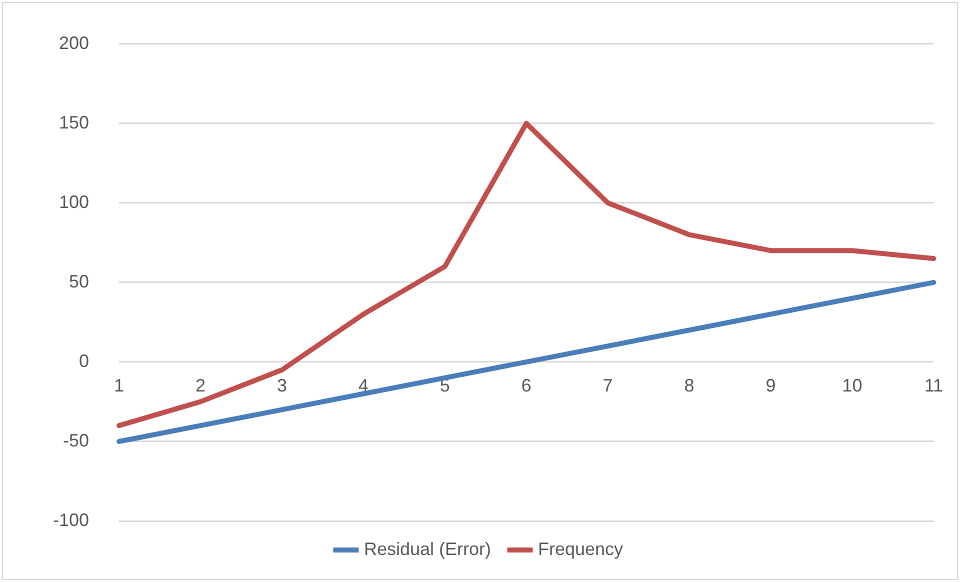 This screenshot has height=582, width=960. I want to click on x-tick-label: 10, so click(852, 386).